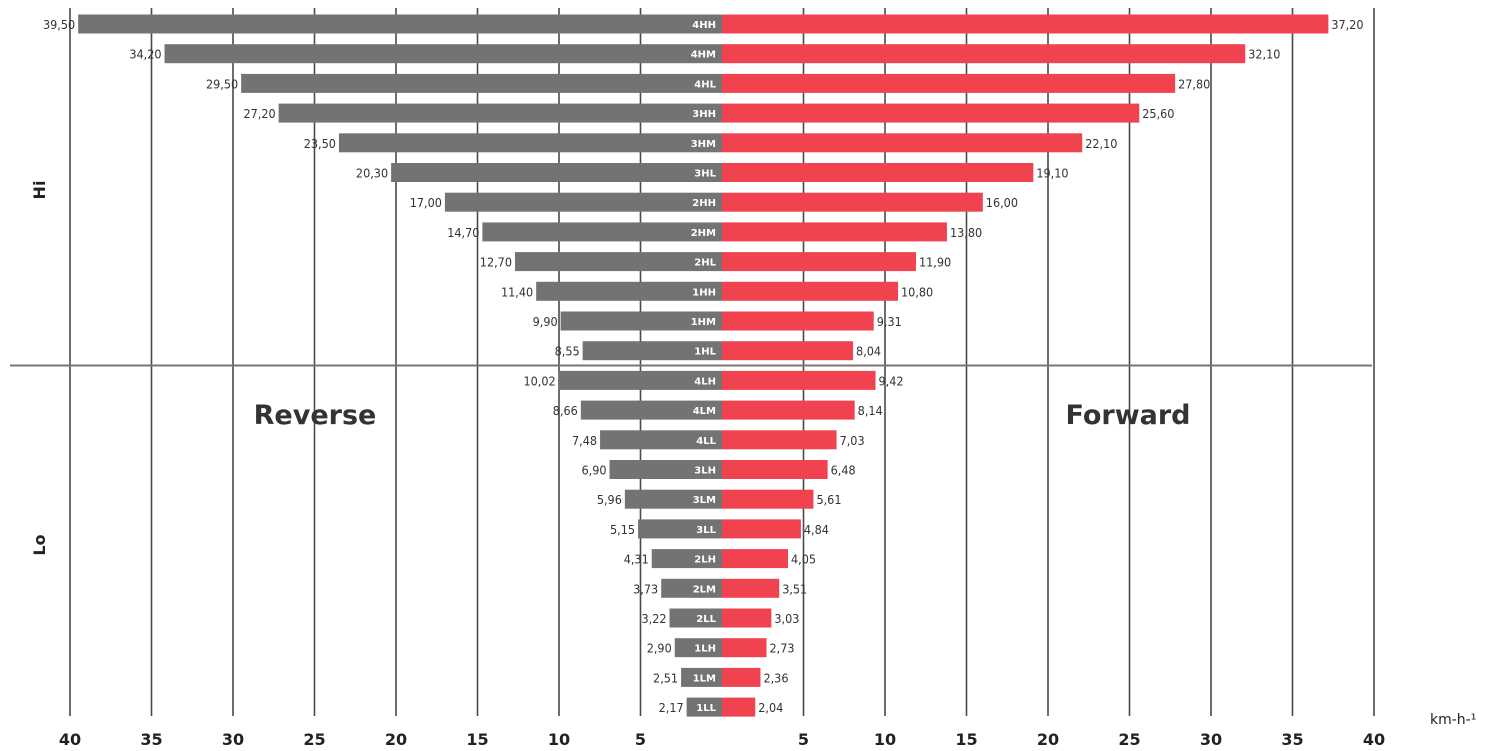 The image size is (1487, 751). I want to click on forward-value-label: 16,00, so click(1002, 202).